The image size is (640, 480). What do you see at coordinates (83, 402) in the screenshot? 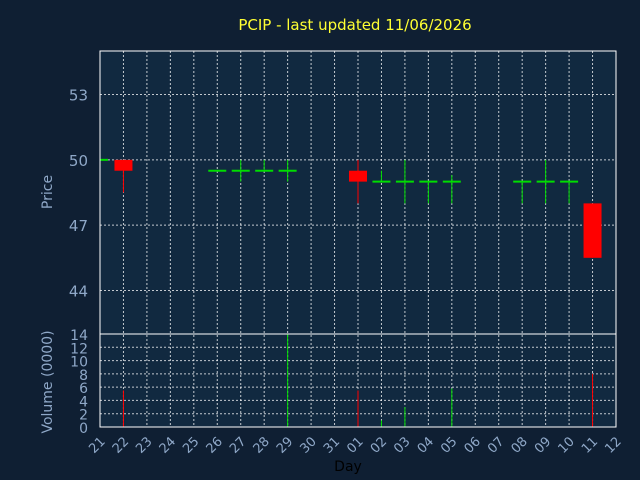
I see `volume-tick-label: 4` at bounding box center [83, 402].